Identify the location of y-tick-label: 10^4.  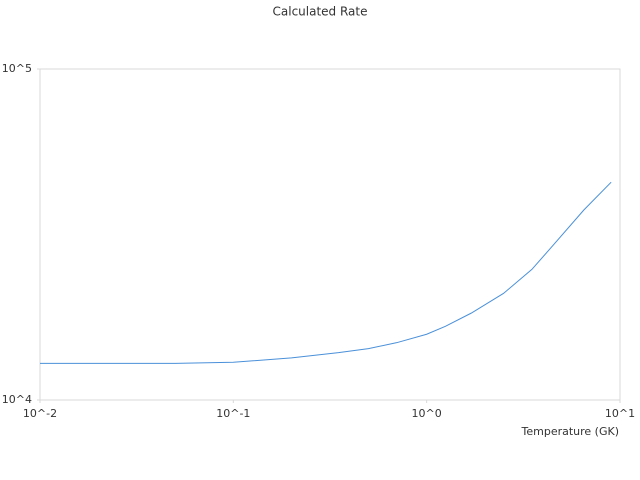
(17, 399).